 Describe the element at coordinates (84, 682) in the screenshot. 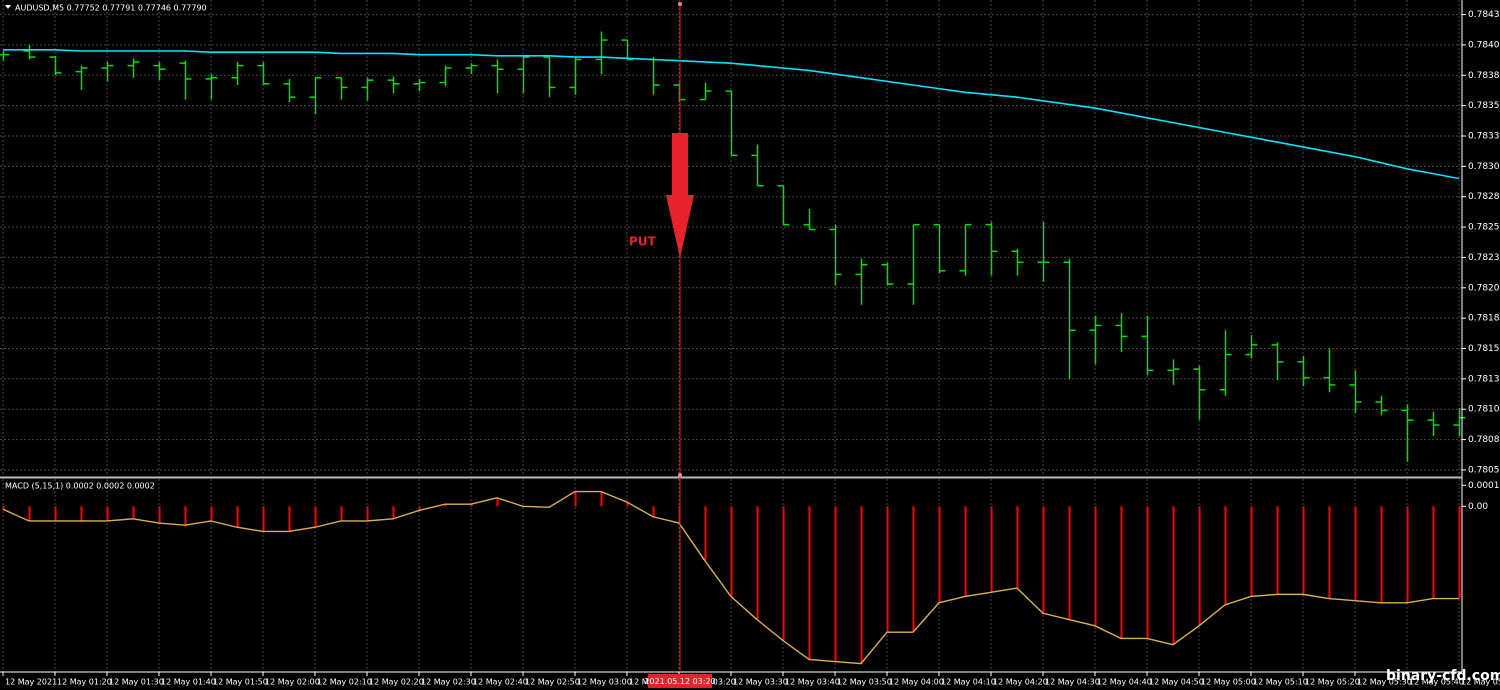

I see `x-tick-label: 12 May 01:20` at that location.